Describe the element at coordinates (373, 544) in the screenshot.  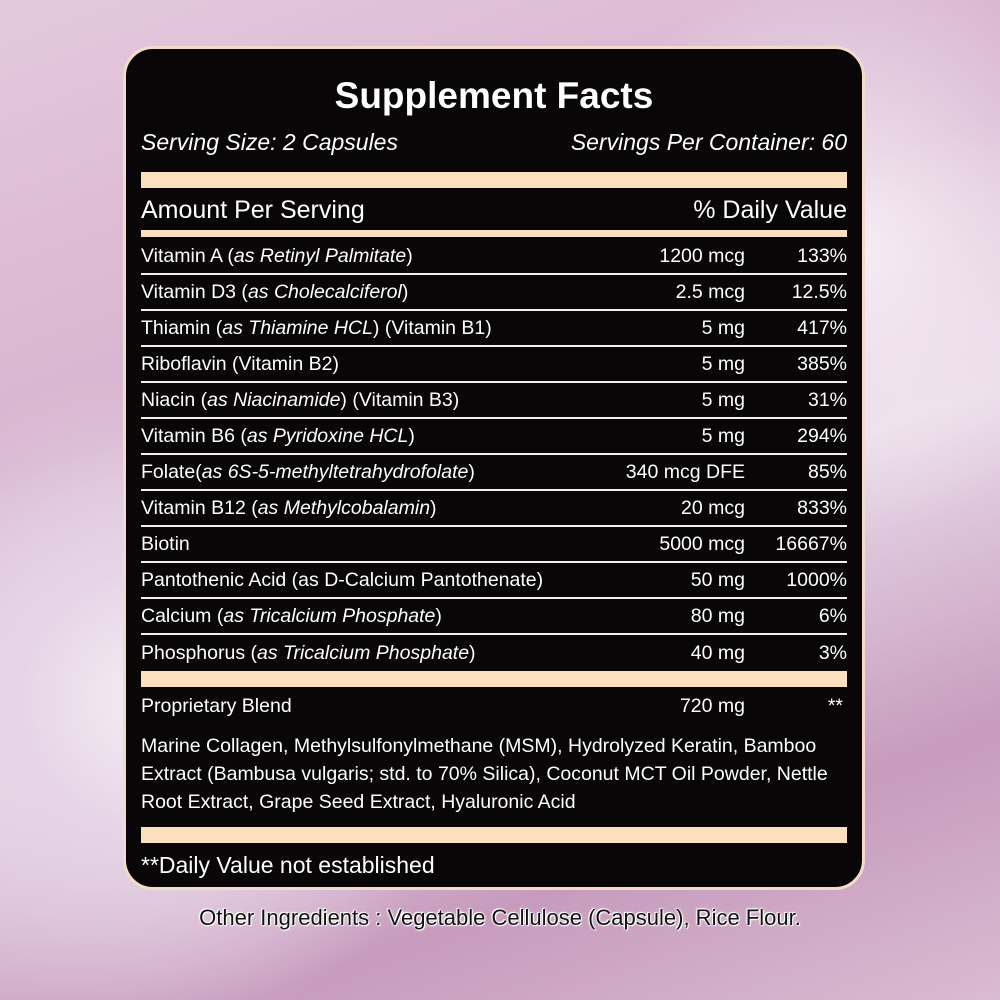
I see `nutrient-name: Biotin` at that location.